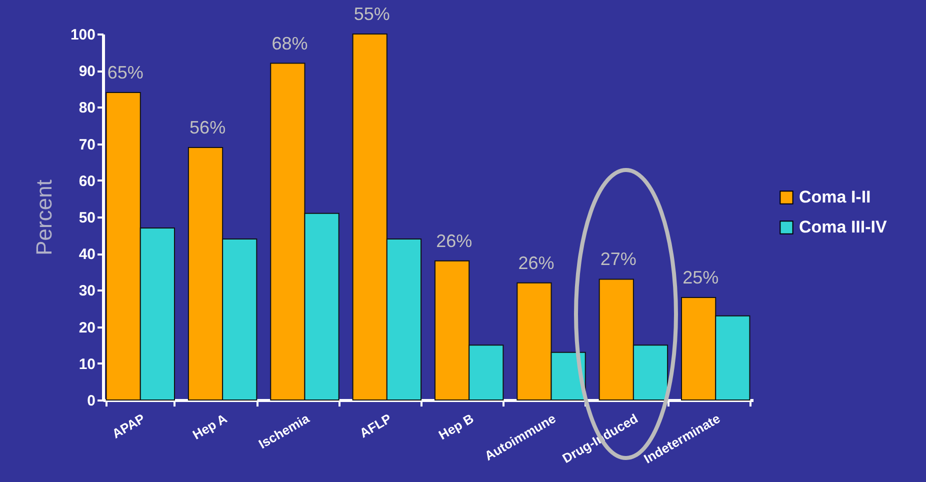 This screenshot has height=482, width=926. I want to click on y-axis-title: Percent, so click(43, 218).